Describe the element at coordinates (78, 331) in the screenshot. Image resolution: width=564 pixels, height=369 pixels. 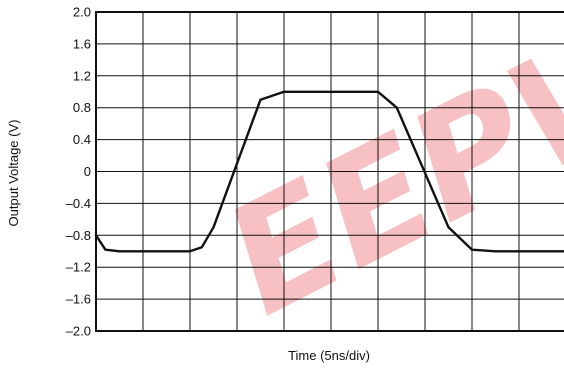
I see `y-tick-label: –2.0` at that location.